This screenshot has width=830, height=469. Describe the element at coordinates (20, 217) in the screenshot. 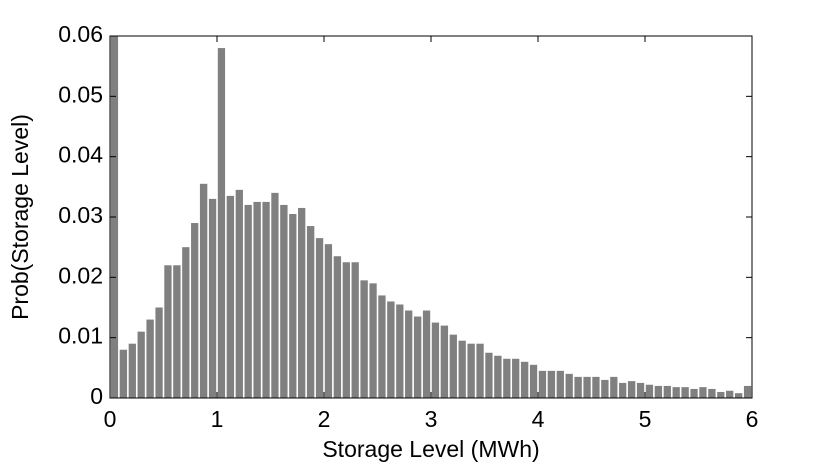

I see `y-axis-label: Prob(Storage Level)` at that location.